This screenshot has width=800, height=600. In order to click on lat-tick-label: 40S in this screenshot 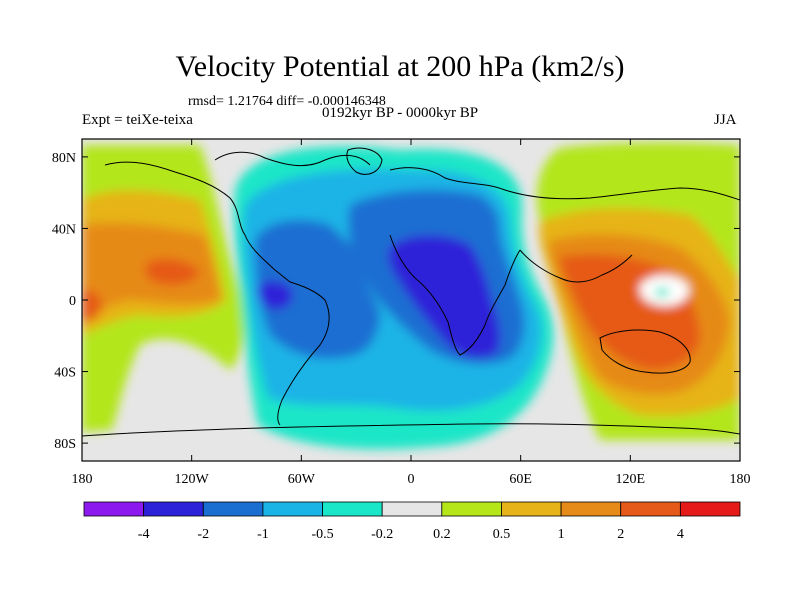, I will do `click(65, 373)`.